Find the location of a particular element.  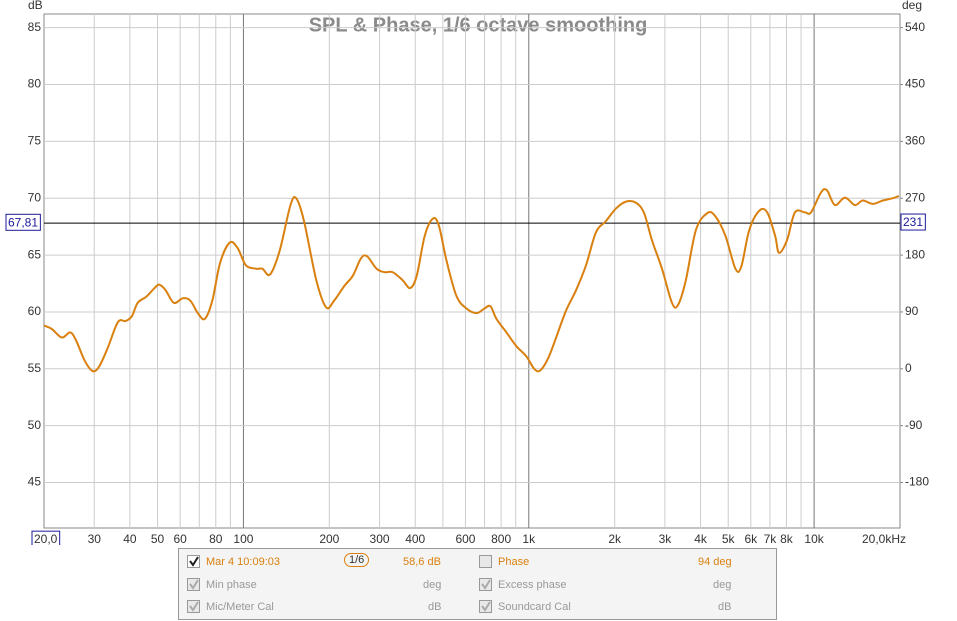

x-tick-label: 600 is located at coordinates (465, 538).